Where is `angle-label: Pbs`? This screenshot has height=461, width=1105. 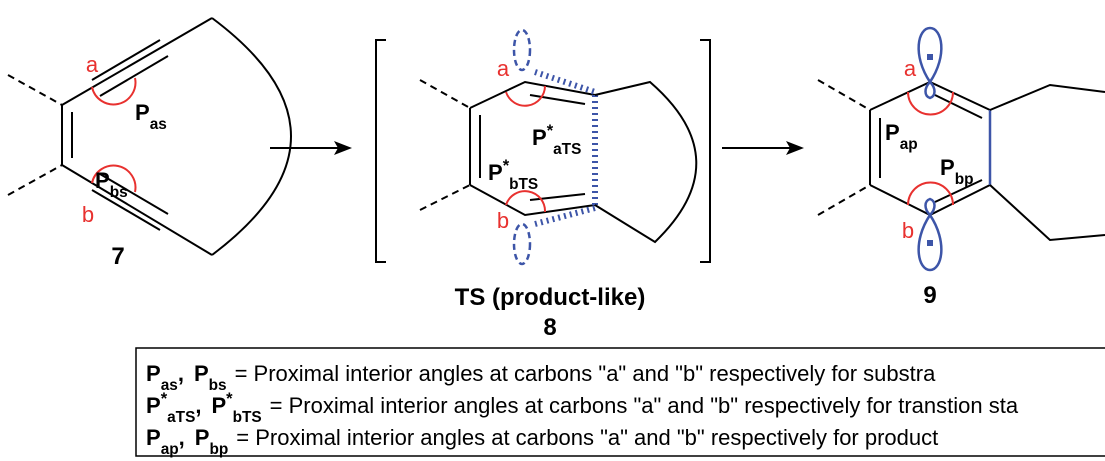
angle-label: Pbs is located at coordinates (111, 184).